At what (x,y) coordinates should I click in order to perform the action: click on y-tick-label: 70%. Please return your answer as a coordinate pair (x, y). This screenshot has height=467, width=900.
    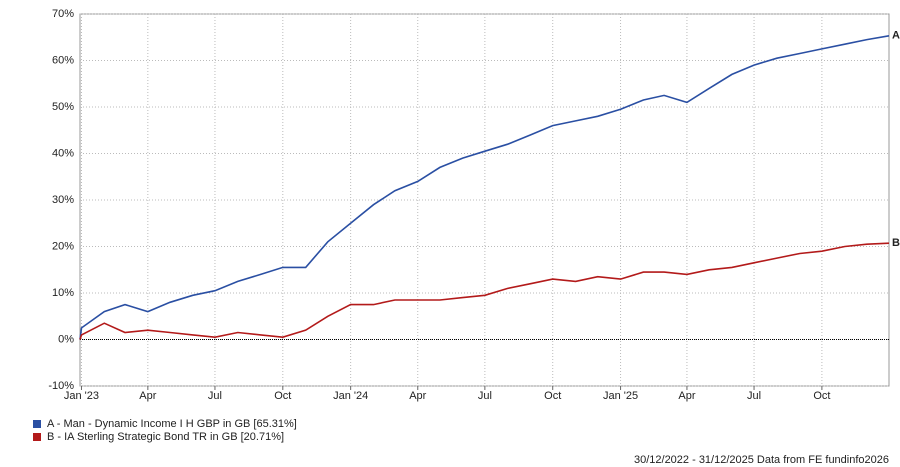
    Looking at the image, I should click on (63, 14).